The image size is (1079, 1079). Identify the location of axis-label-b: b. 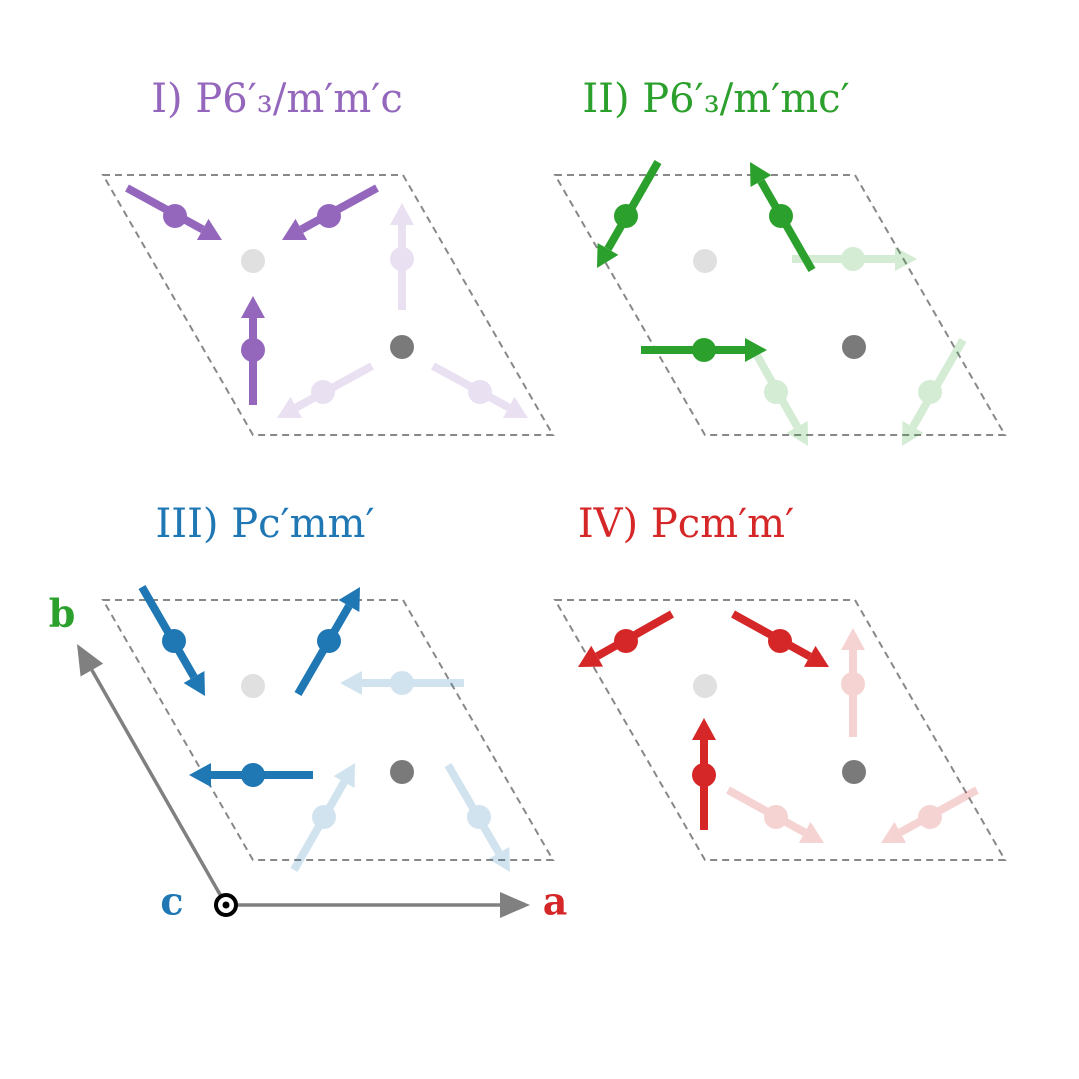
(62, 613).